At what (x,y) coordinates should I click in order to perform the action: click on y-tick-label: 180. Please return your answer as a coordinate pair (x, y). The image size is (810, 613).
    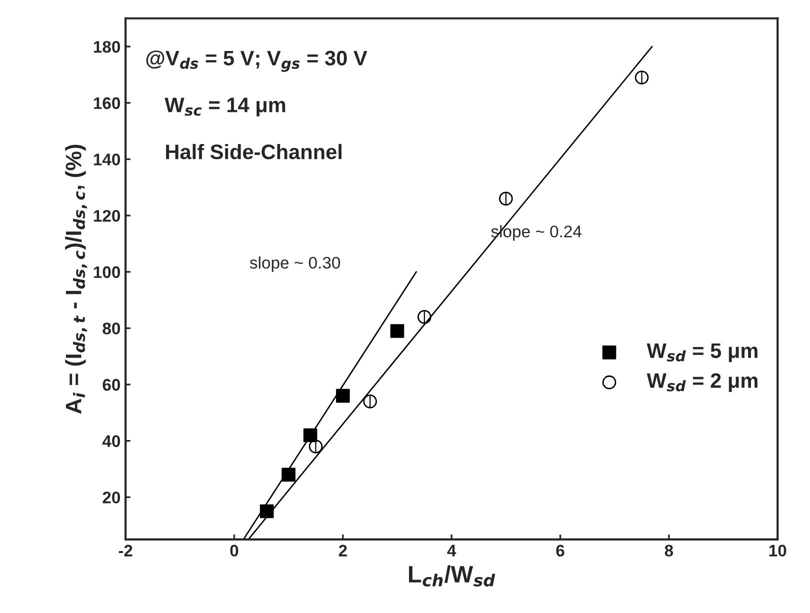
    Looking at the image, I should click on (107, 46).